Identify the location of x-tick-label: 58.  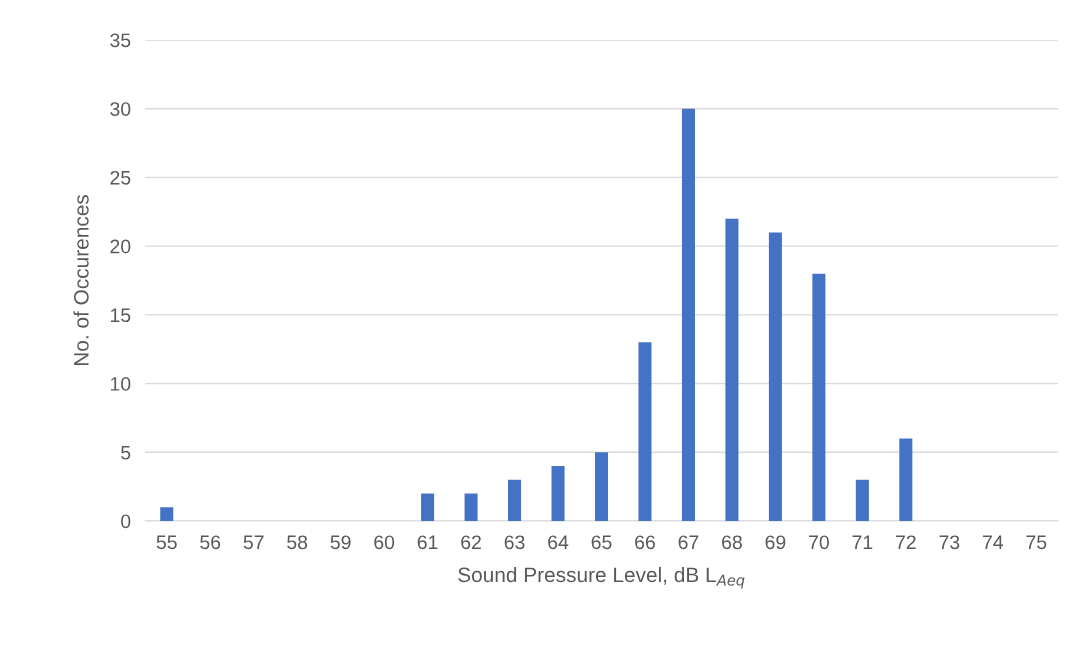
(297, 542).